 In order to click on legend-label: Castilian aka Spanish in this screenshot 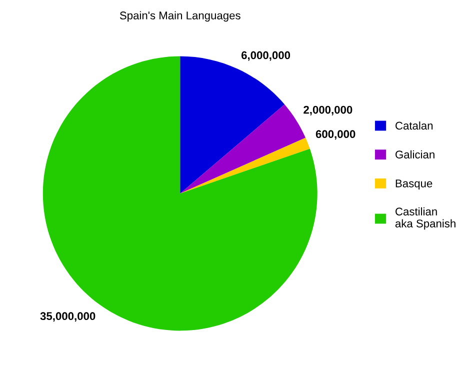, I will do `click(425, 218)`.